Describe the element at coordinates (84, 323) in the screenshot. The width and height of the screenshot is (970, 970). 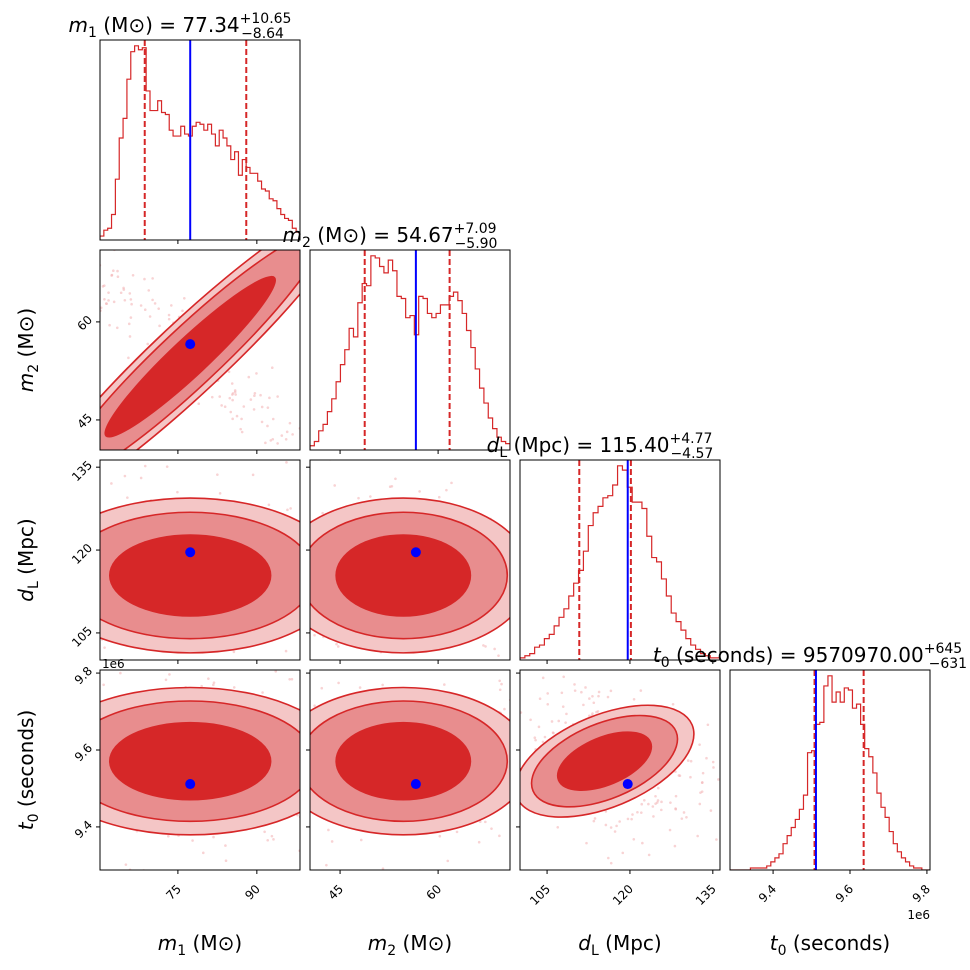
I see `y-tick-label: 60` at that location.